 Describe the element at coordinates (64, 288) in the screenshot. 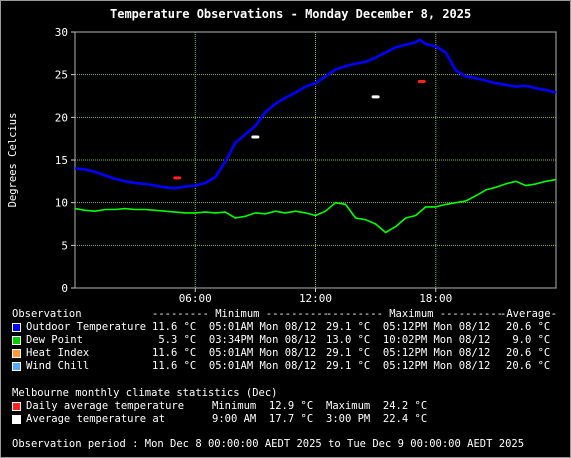

I see `y-tick-label: 0` at that location.